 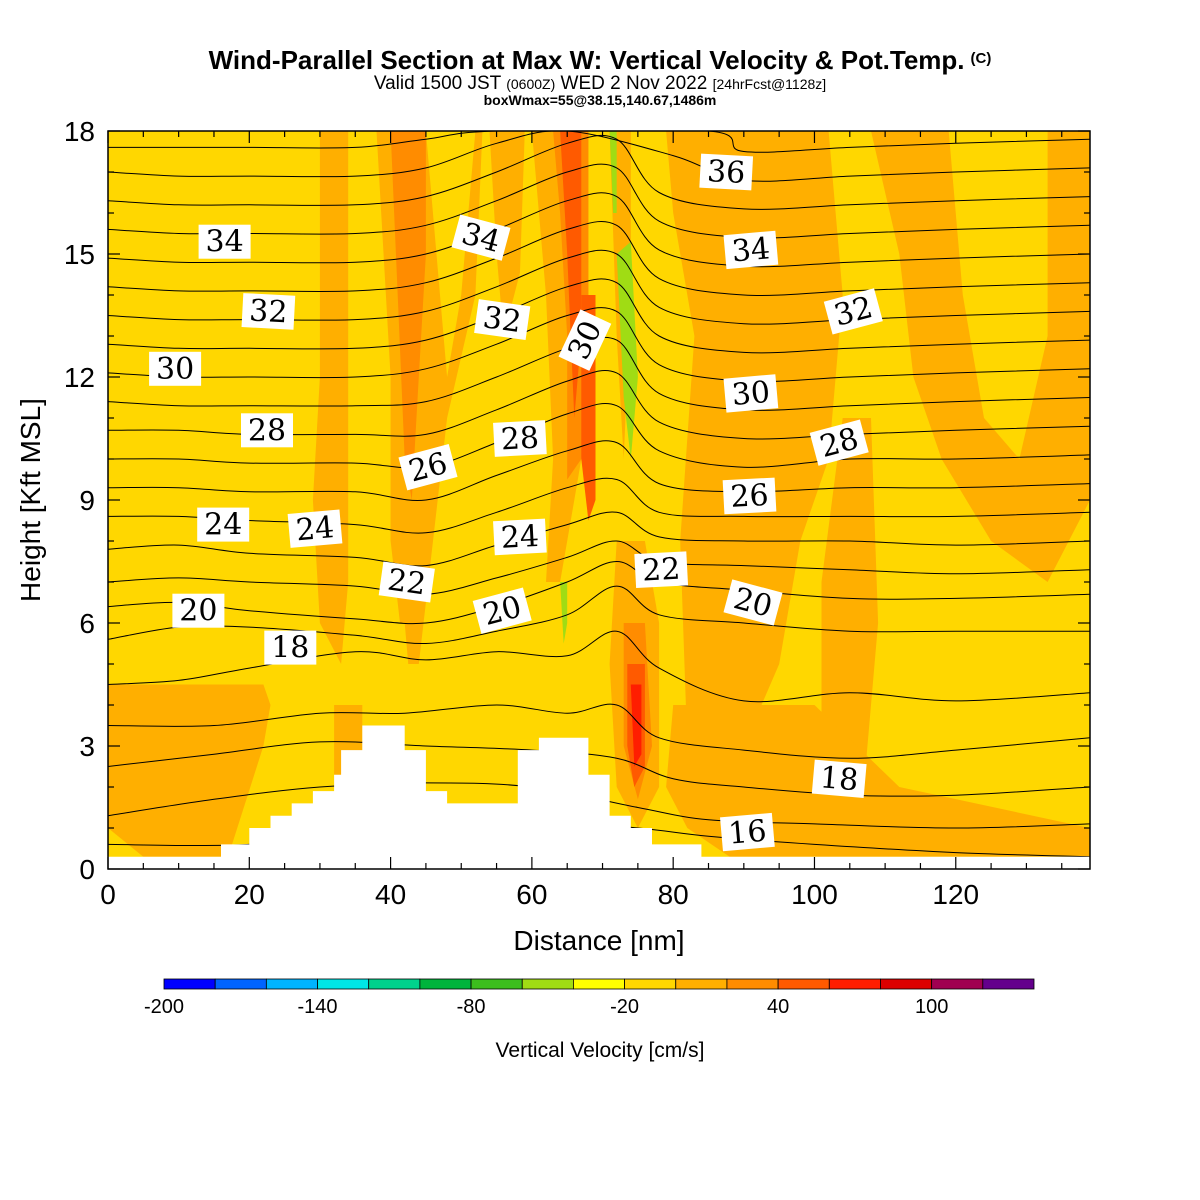 I want to click on contour-label-text: 18, so click(x=839, y=779).